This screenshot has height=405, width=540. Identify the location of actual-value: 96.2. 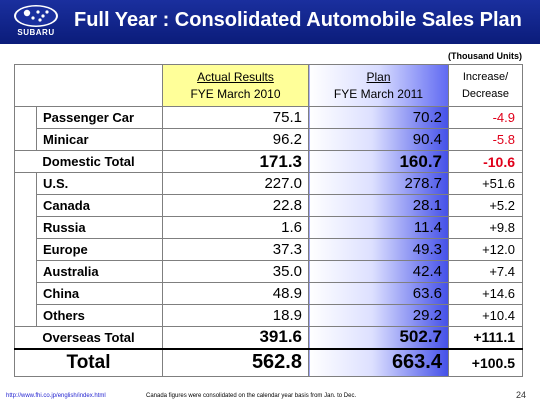
(235, 139).